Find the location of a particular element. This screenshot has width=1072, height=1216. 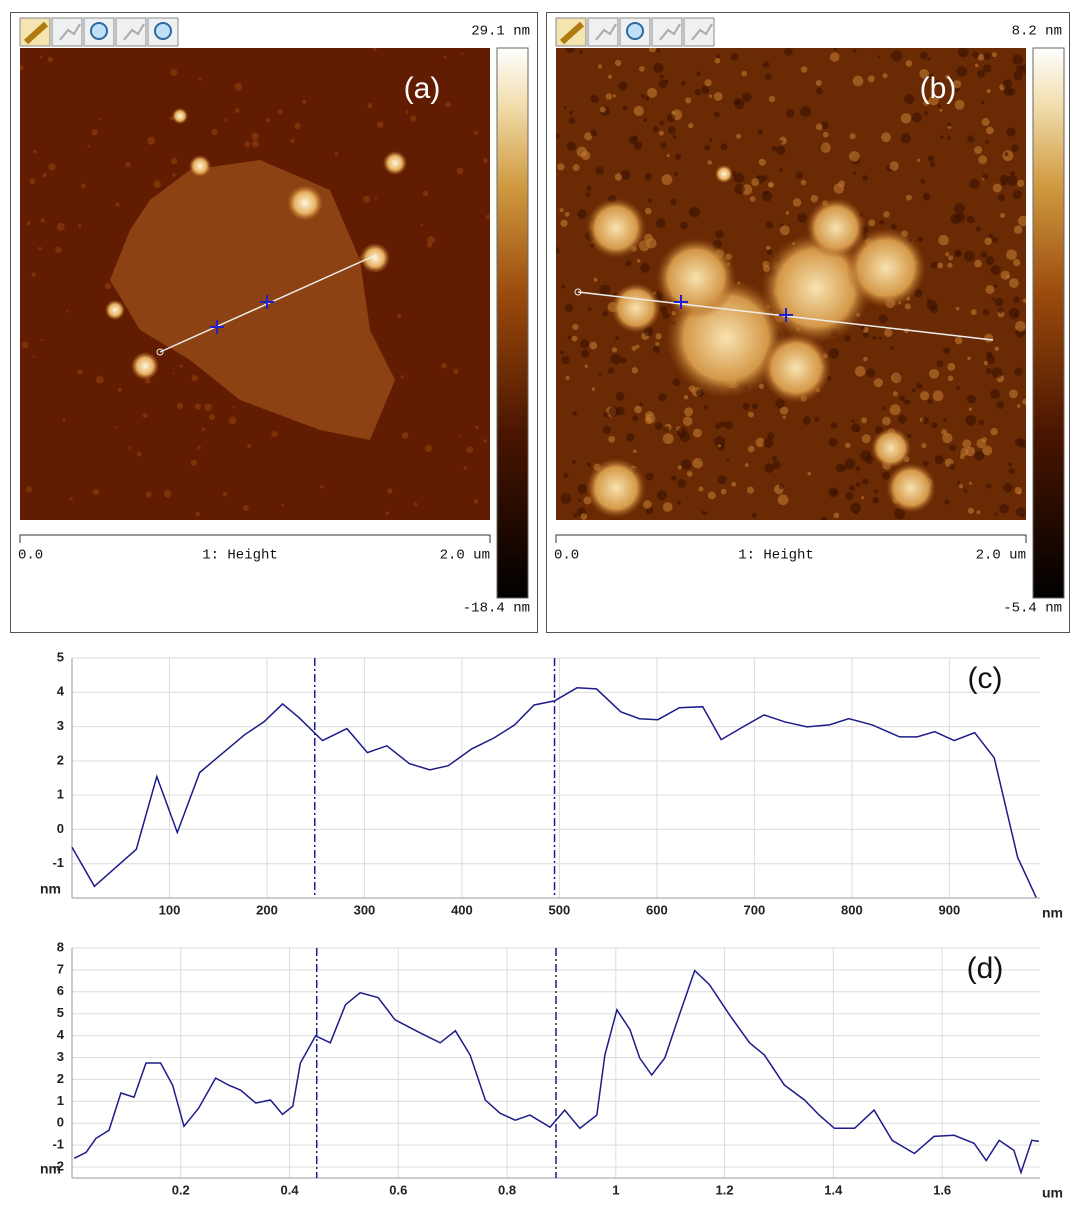

tool-icon is located at coordinates (670, 32).